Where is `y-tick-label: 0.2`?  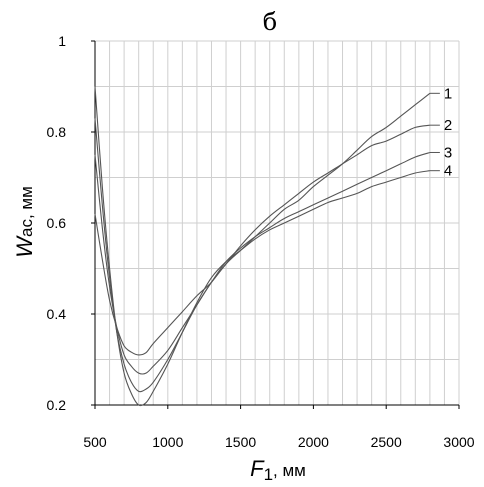
y-tick-label: 0.2 is located at coordinates (57, 405).